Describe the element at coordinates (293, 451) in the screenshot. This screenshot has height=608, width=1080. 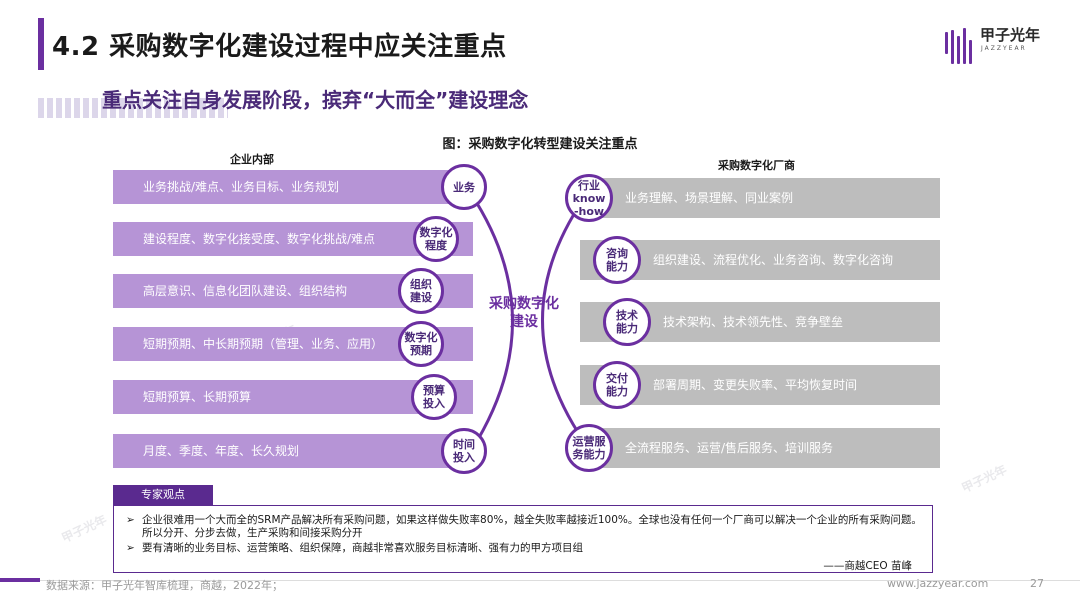
I see `left-item-bar: 月度、季度、年度、长久规划` at that location.